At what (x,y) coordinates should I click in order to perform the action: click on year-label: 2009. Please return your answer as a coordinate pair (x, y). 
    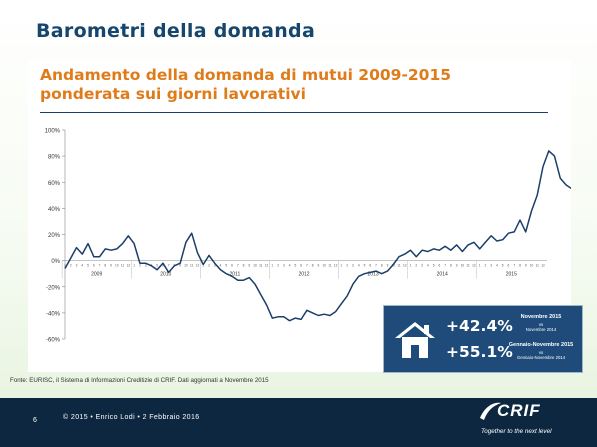
    Looking at the image, I should click on (96, 275).